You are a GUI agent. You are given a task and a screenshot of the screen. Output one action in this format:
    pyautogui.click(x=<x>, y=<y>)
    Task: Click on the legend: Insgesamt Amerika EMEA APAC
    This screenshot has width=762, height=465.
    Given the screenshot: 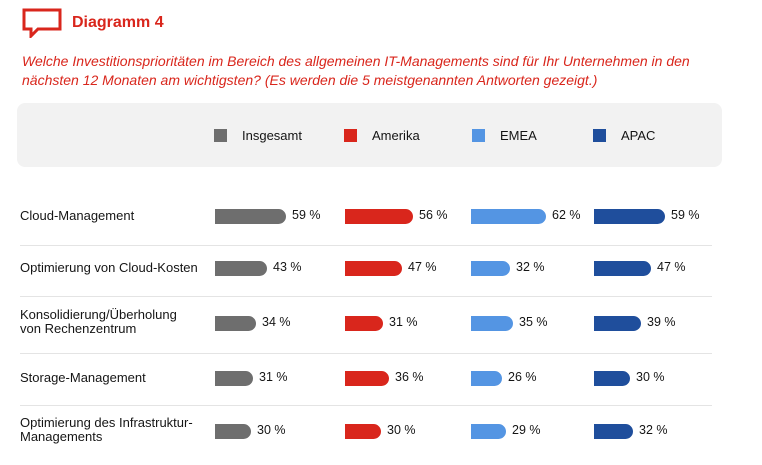 What is the action you would take?
    pyautogui.click(x=369, y=135)
    